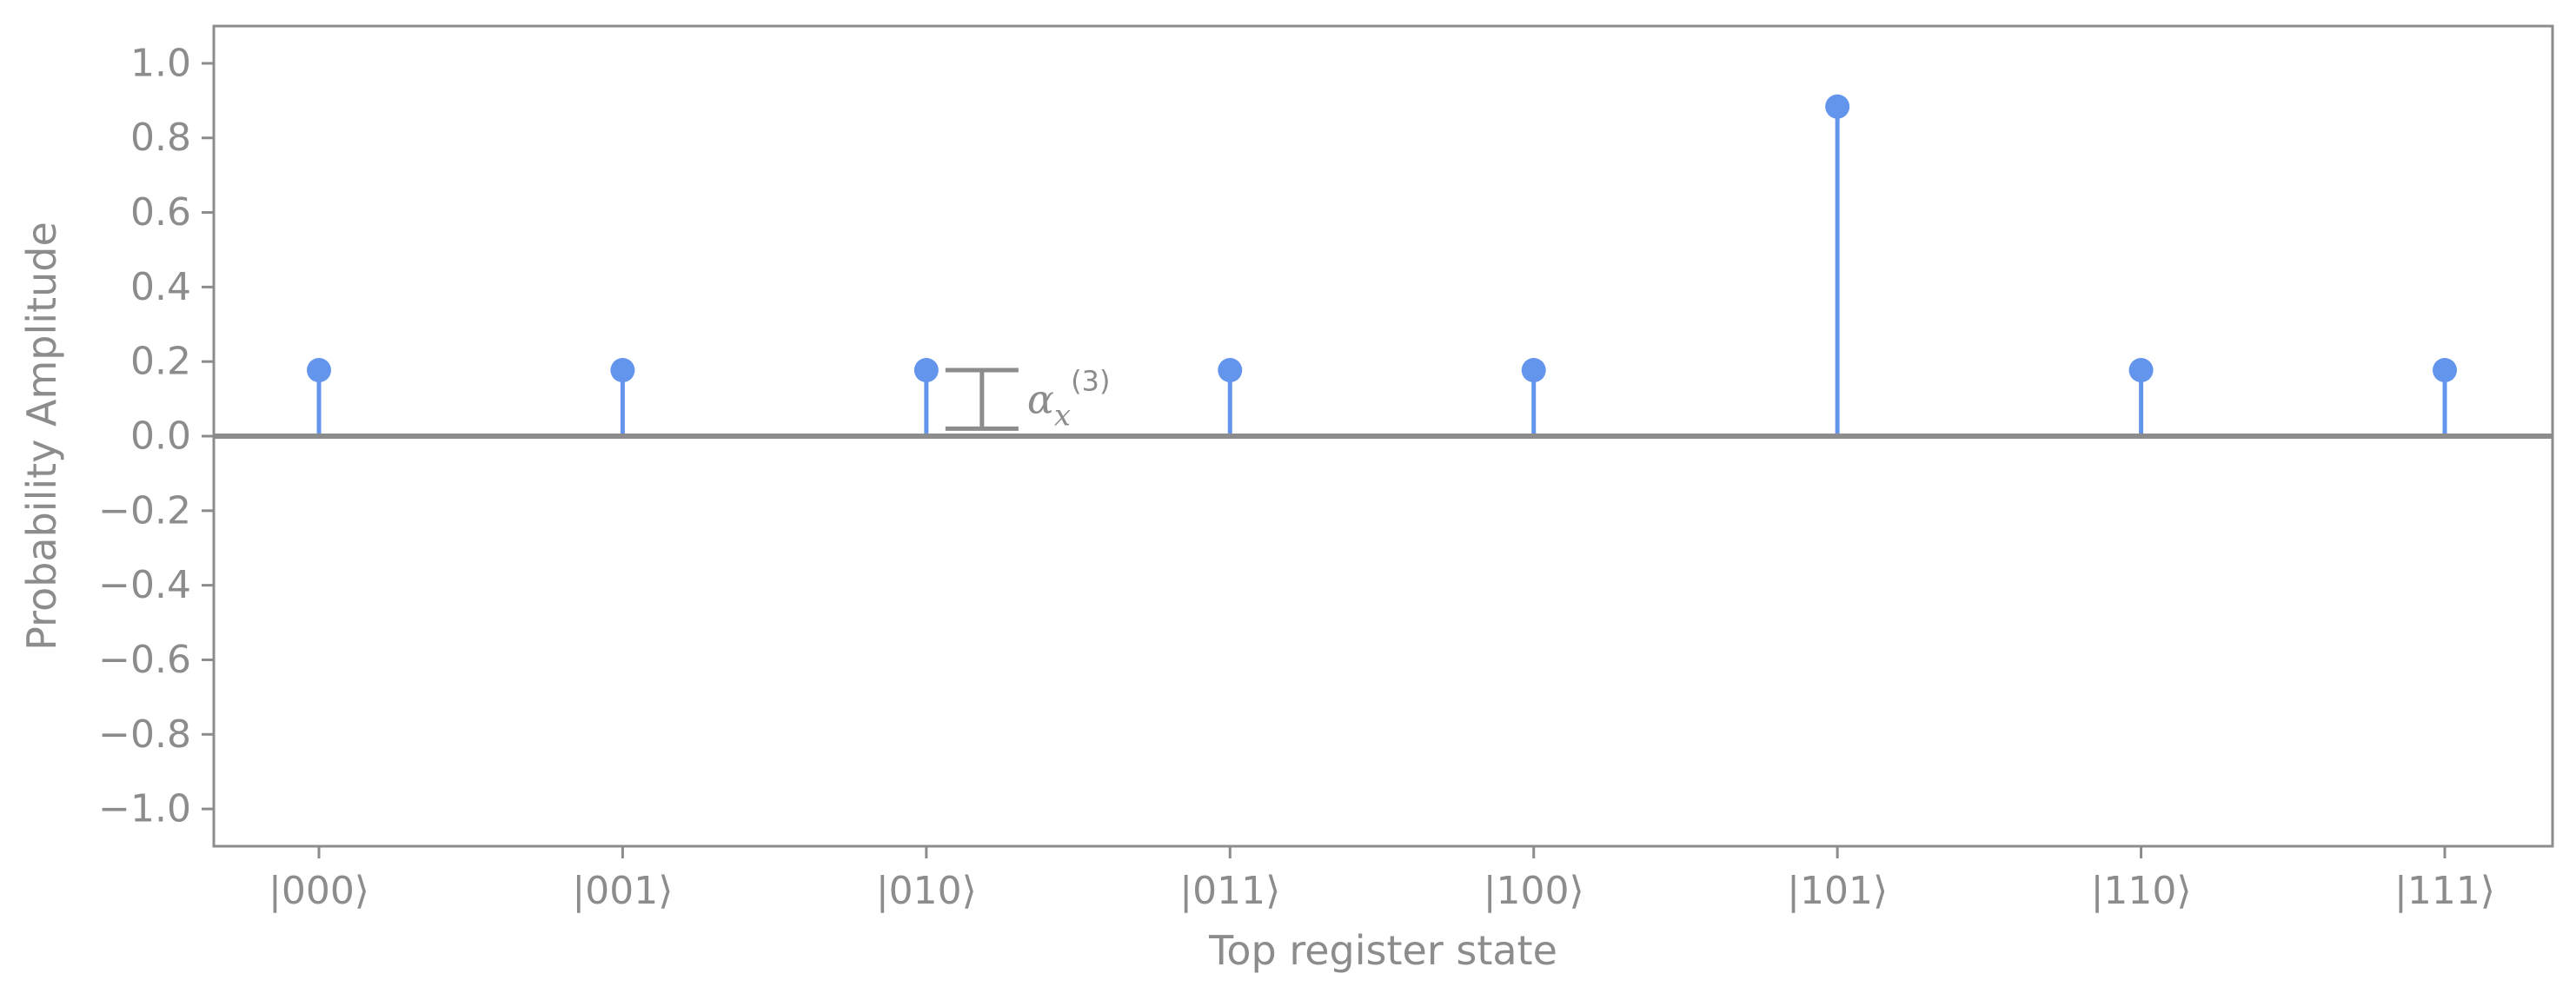 This screenshot has width=2576, height=1000. What do you see at coordinates (144, 734) in the screenshot?
I see `y-tick-label: −0.8` at bounding box center [144, 734].